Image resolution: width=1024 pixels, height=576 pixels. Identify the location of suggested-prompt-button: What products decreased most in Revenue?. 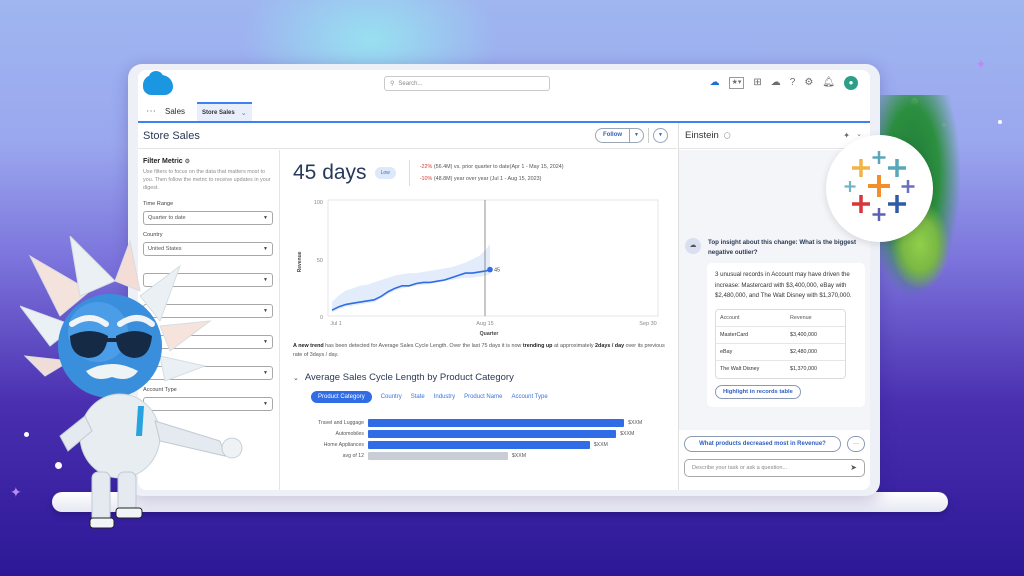
(762, 444).